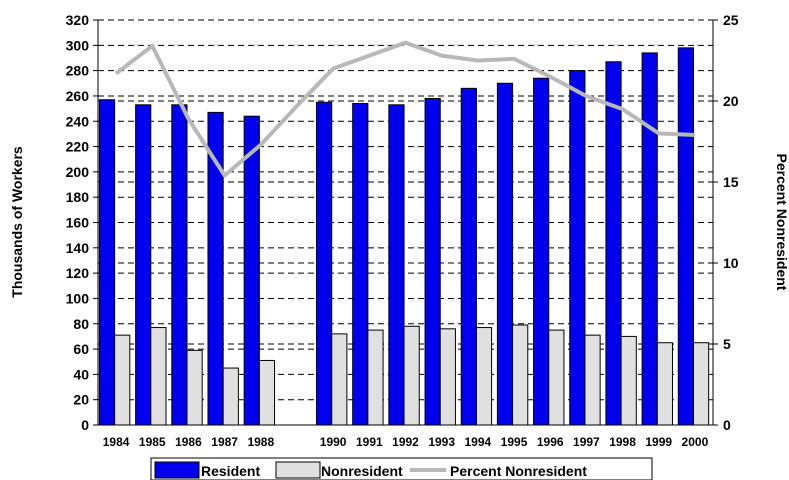 Image resolution: width=789 pixels, height=480 pixels. What do you see at coordinates (116, 442) in the screenshot?
I see `x-tick-label: 1984` at bounding box center [116, 442].